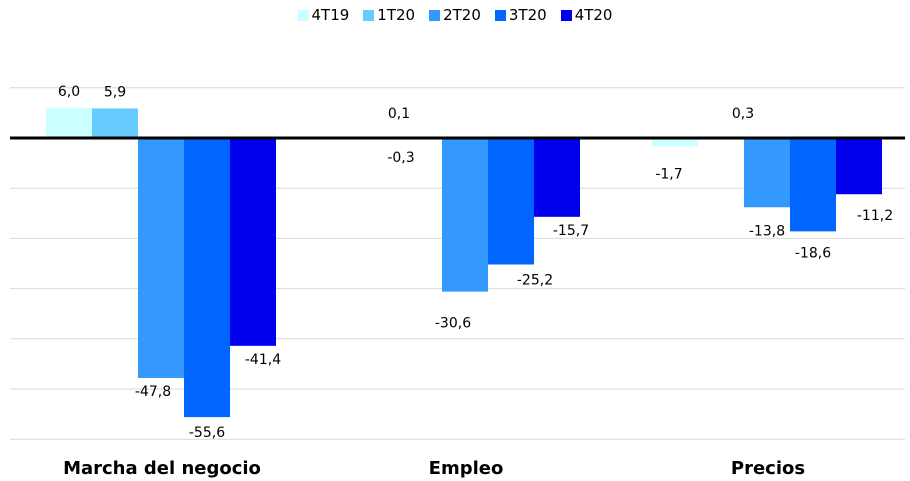 The image size is (910, 481). Describe the element at coordinates (527, 15) in the screenshot. I see `legend-label: 3T20` at that location.